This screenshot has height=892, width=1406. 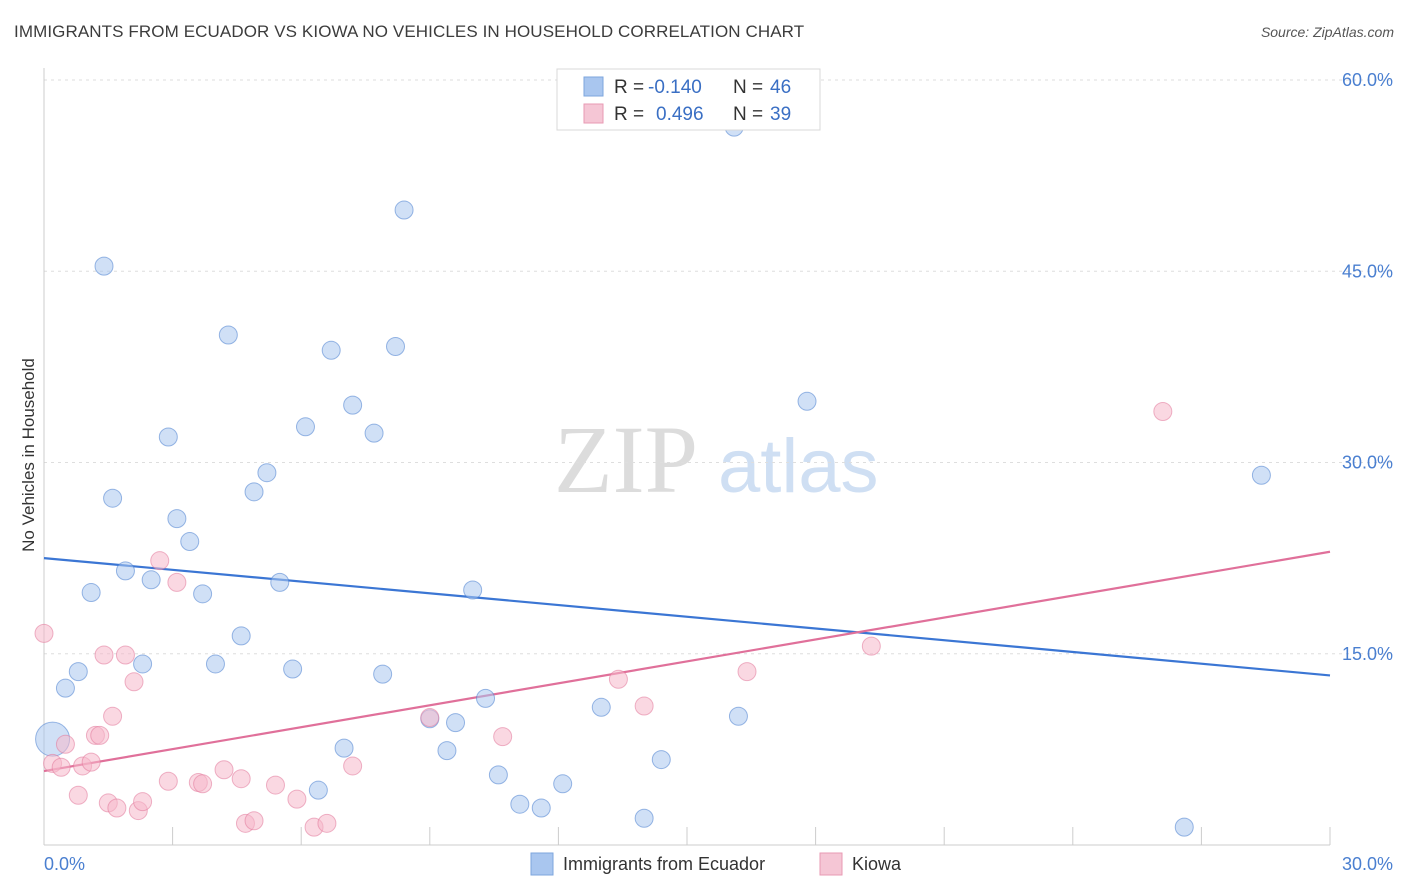 I want to click on source-label: Source: ZipAtlas.com, so click(x=1327, y=32).